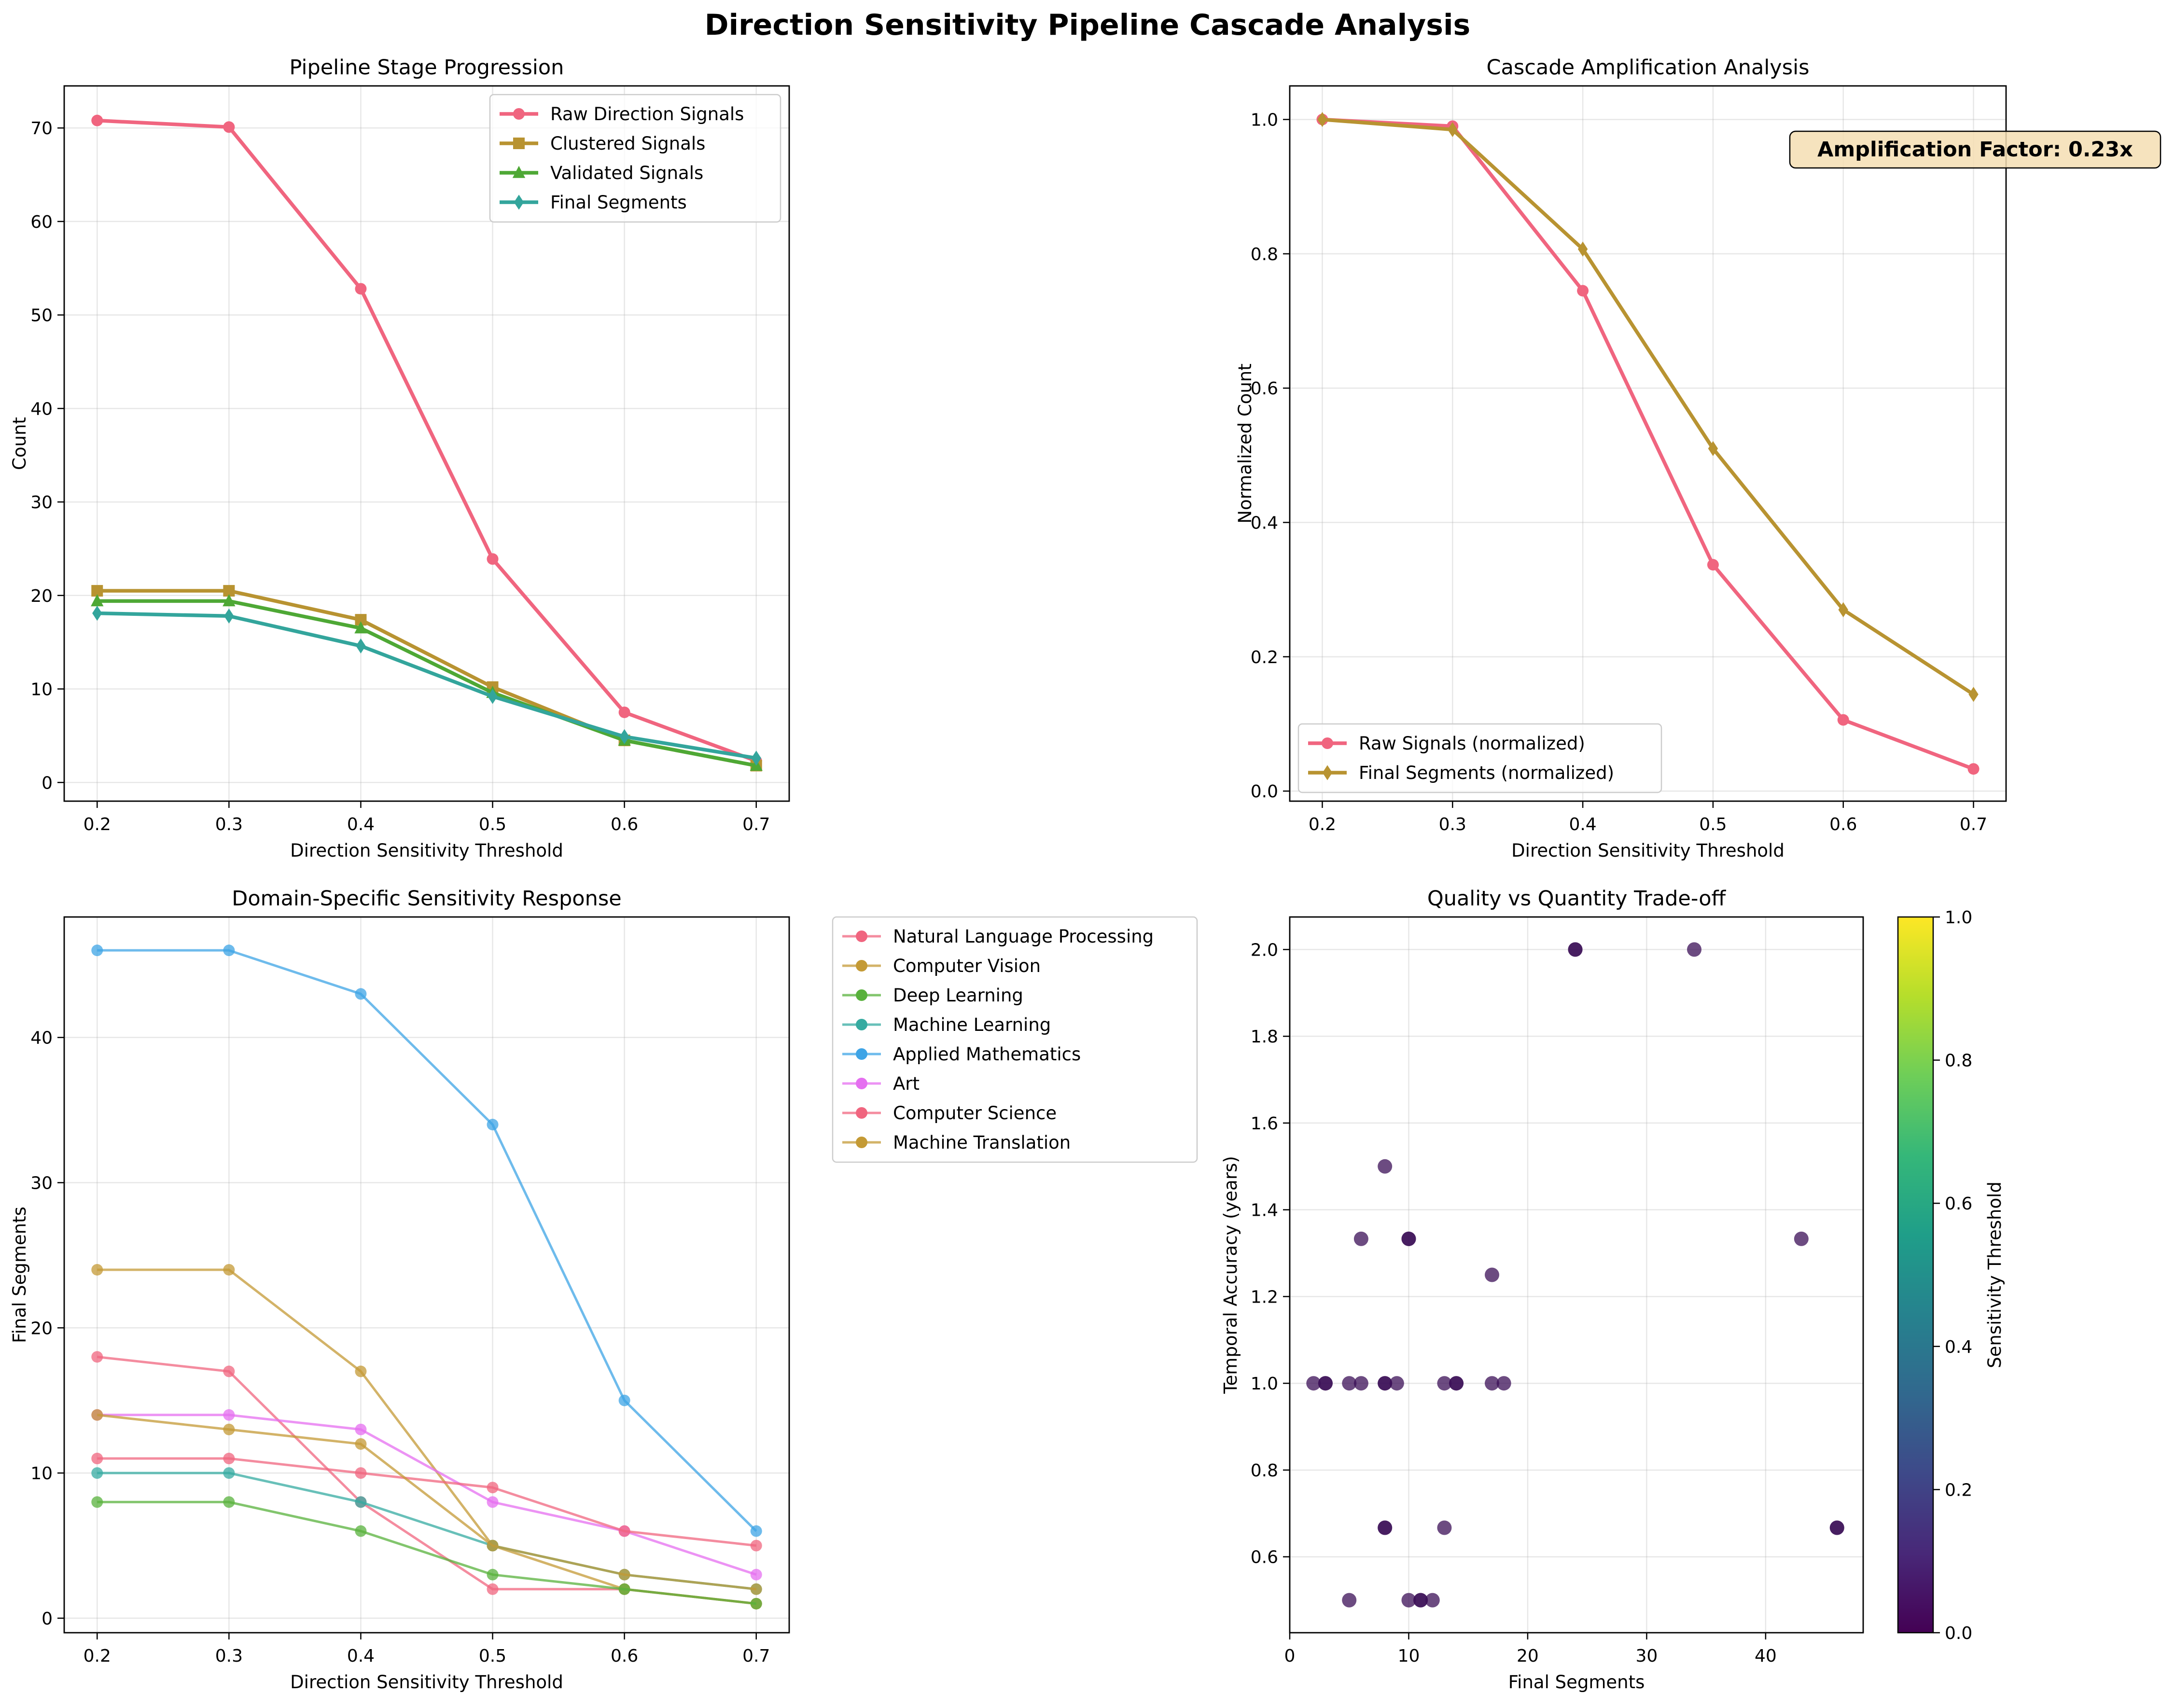 This screenshot has height=1708, width=2175. Describe the element at coordinates (41, 316) in the screenshot. I see `y-tick-label: 50` at that location.